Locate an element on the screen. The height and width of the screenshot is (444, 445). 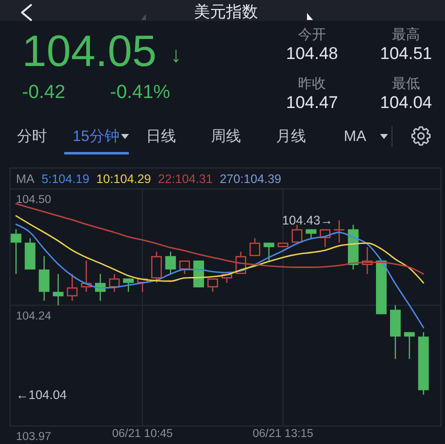
text: 分时 is located at coordinates (32, 136).